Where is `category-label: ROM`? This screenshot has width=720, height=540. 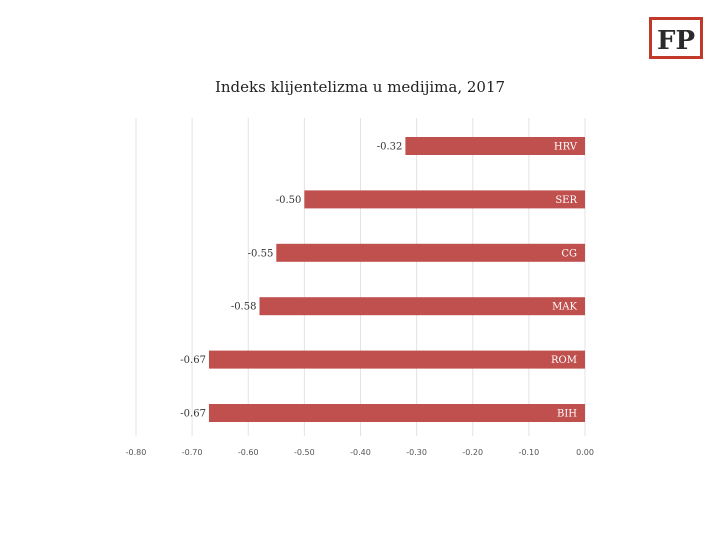 category-label: ROM is located at coordinates (564, 360).